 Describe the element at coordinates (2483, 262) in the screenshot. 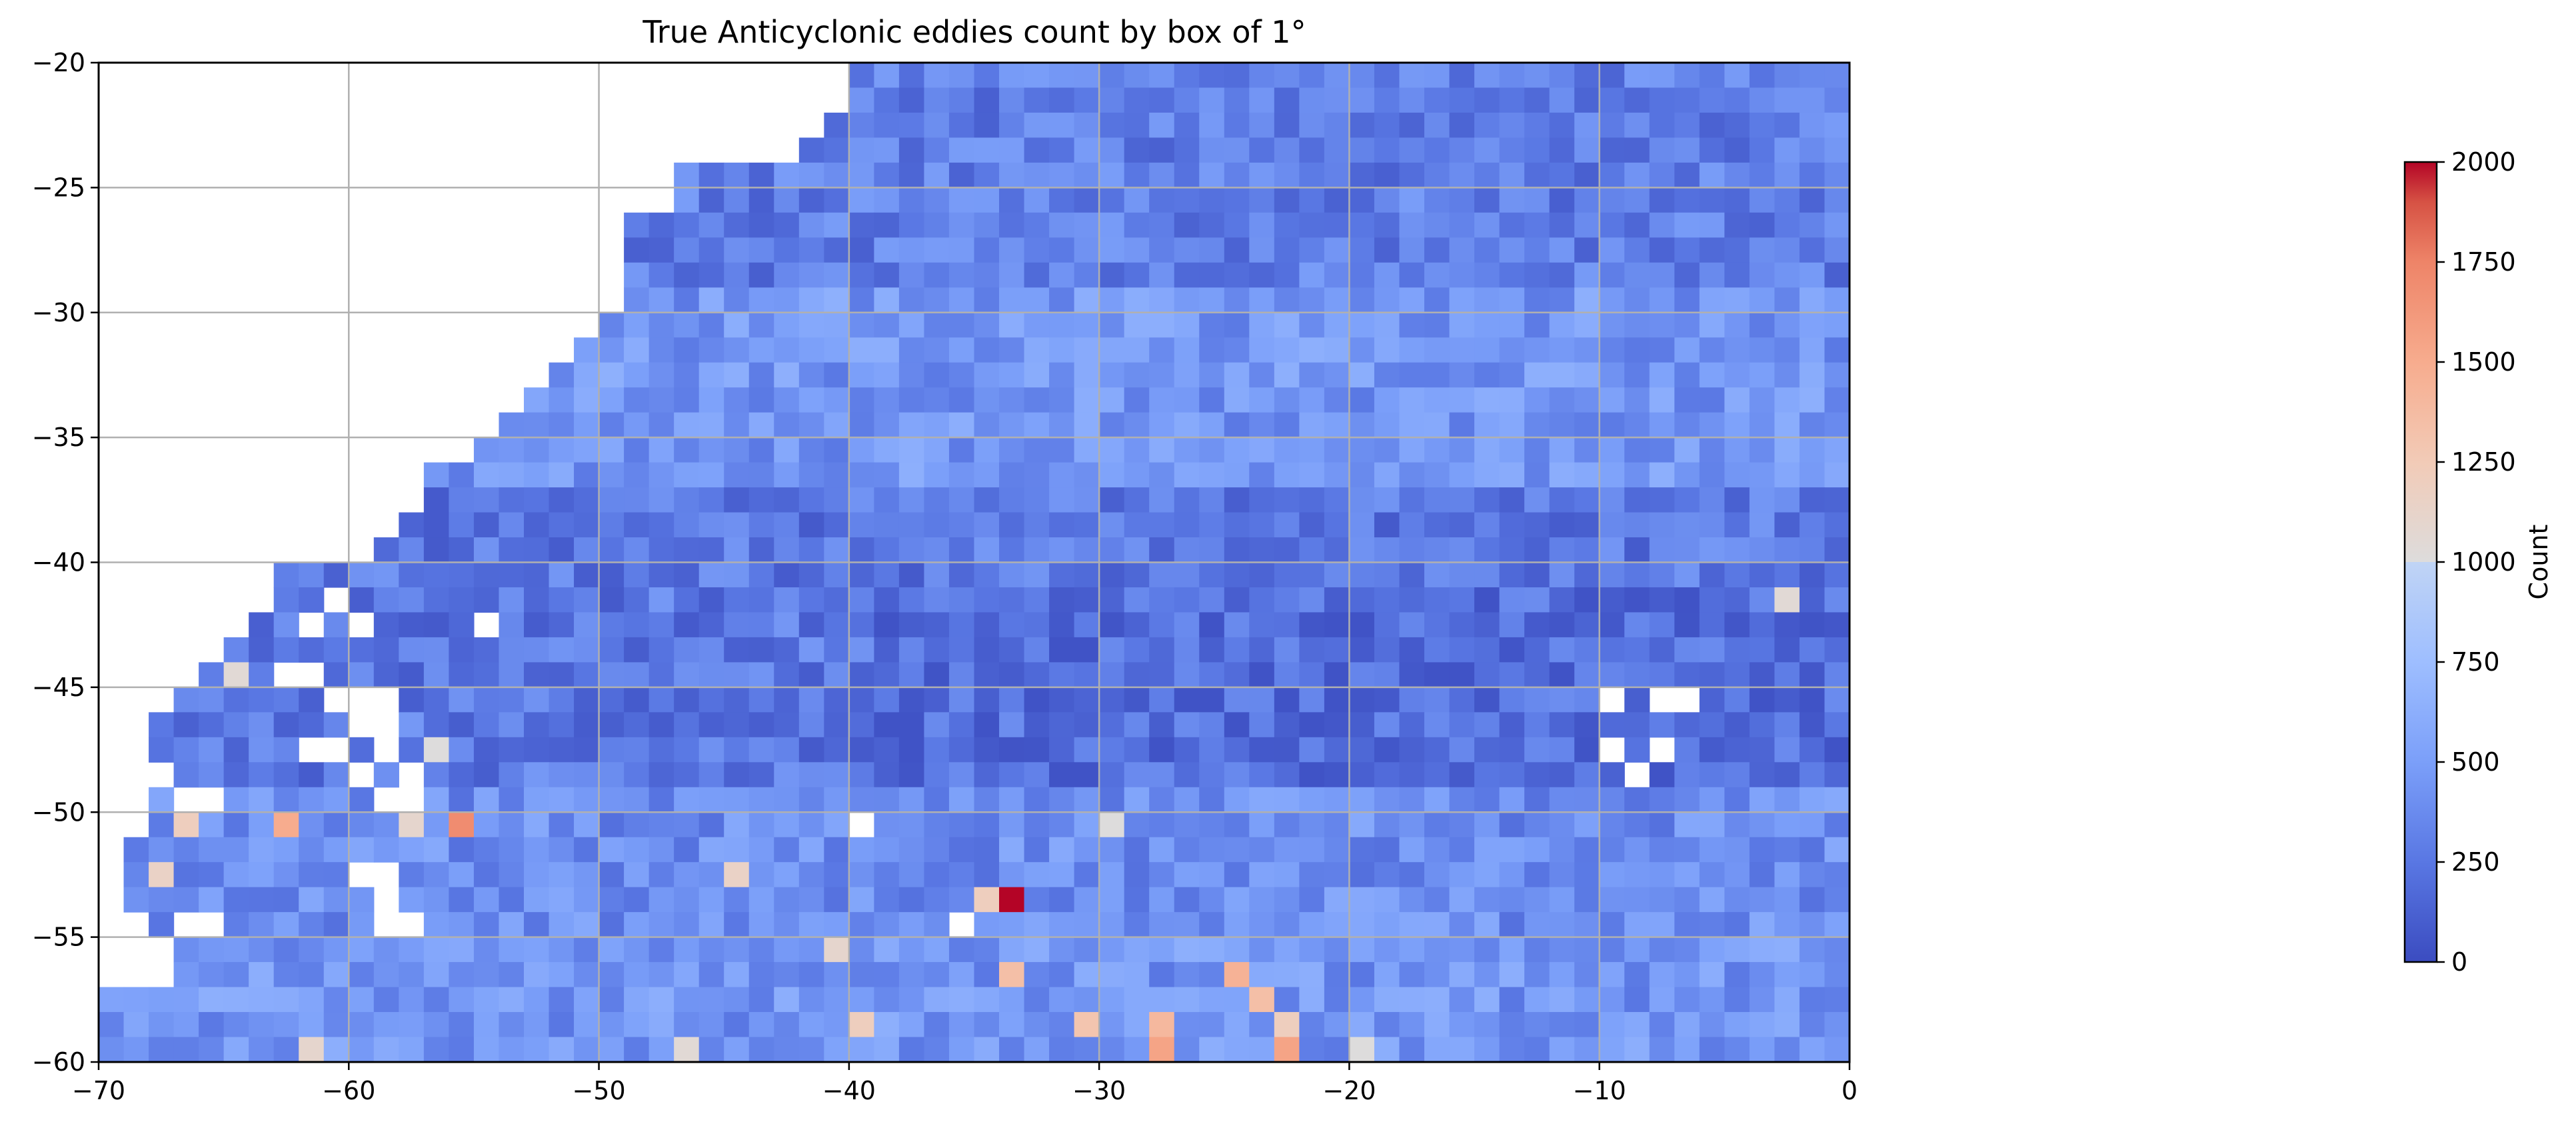

I see `colorbar-tick-label: 1750` at that location.